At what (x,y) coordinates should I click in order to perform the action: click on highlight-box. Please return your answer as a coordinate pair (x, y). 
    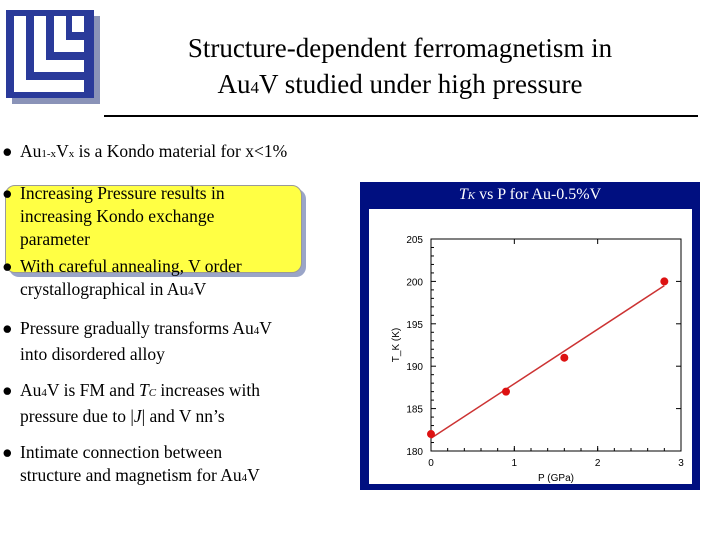
    Looking at the image, I should click on (153, 229).